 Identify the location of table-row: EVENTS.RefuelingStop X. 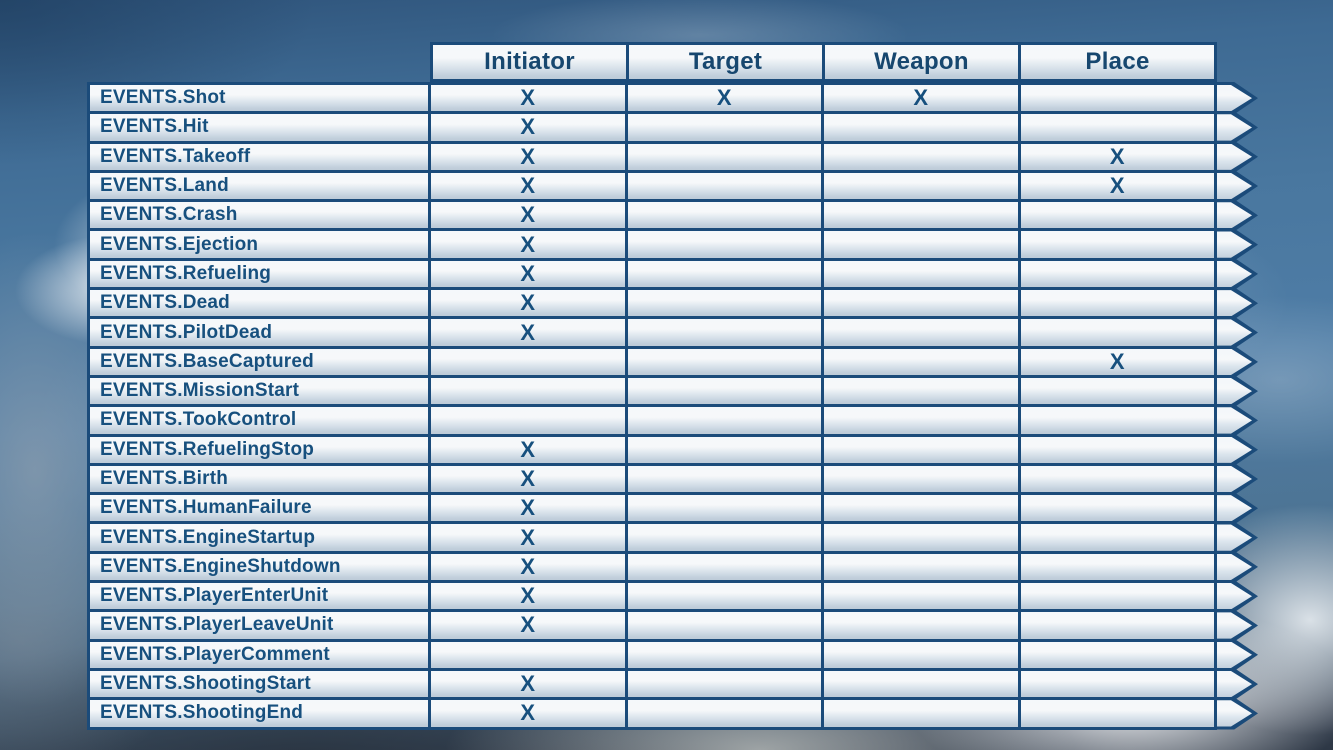
(674, 449).